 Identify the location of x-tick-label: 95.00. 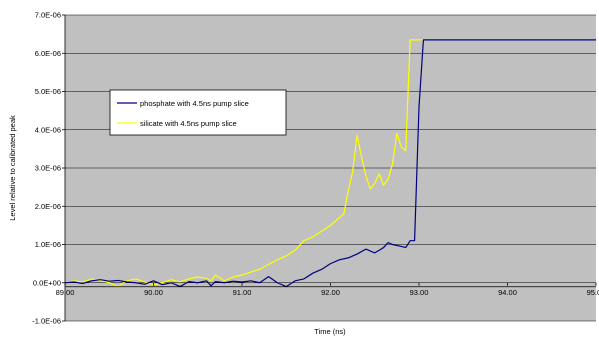
(593, 292).